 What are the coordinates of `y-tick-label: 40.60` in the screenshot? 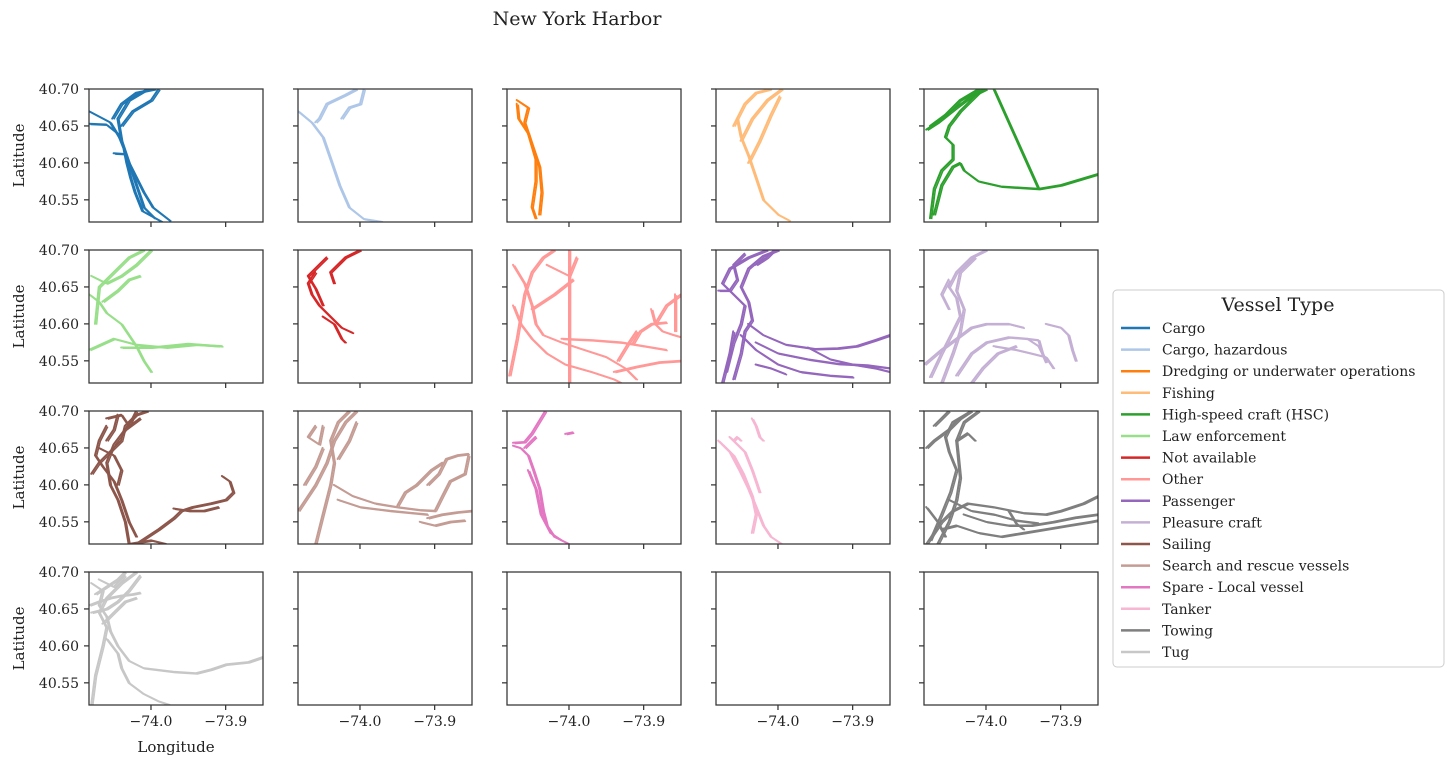 It's located at (59, 325).